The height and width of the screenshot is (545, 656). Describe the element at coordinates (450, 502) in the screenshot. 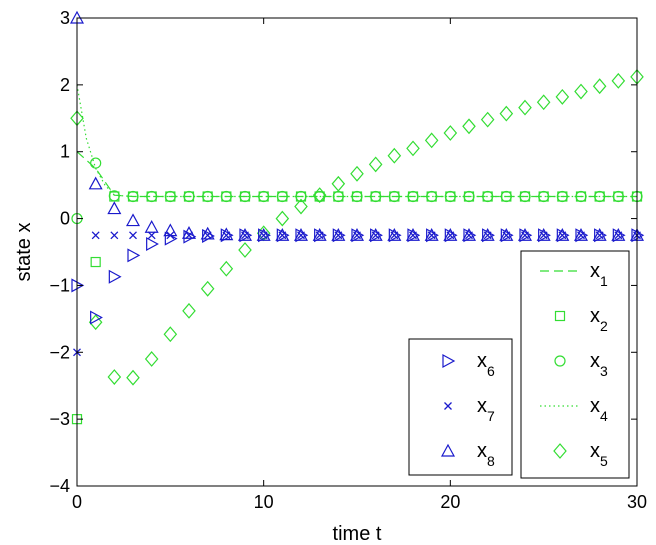

I see `x-tick-label-20: 20` at that location.